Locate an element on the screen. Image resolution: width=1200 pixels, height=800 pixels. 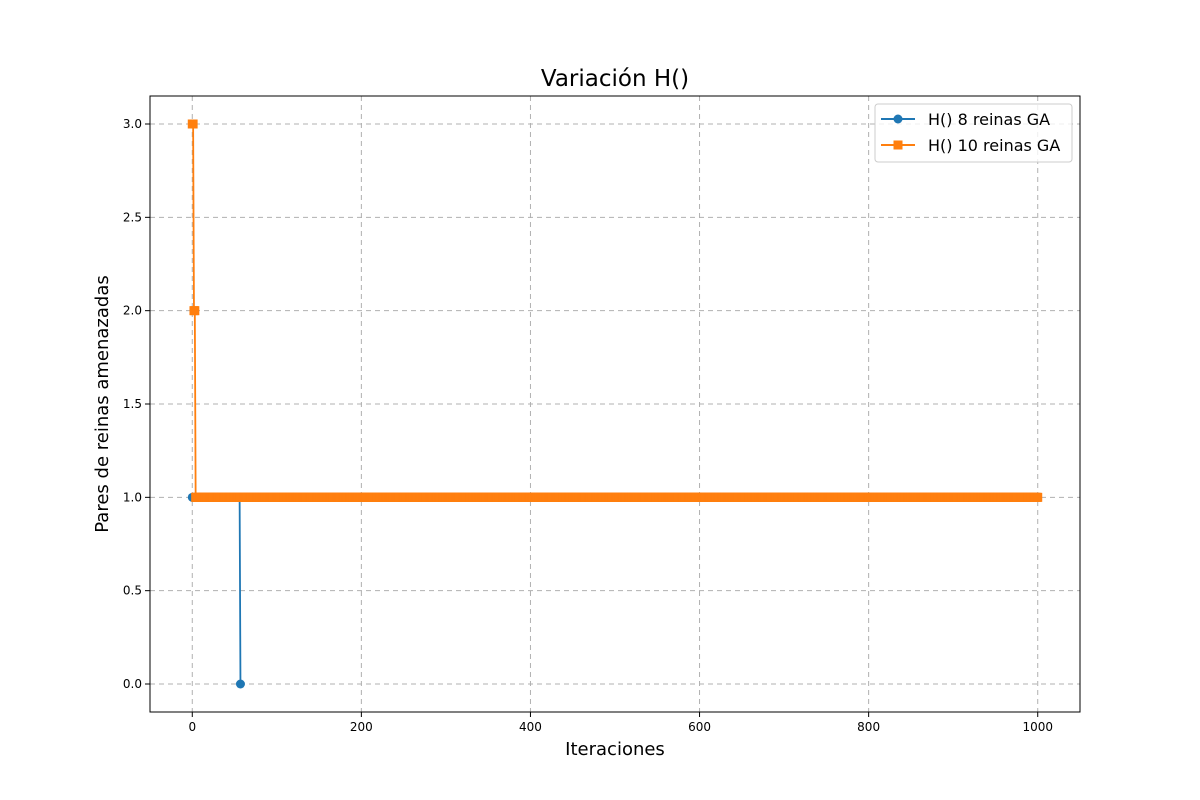
x-tick-label: 600 is located at coordinates (699, 727).